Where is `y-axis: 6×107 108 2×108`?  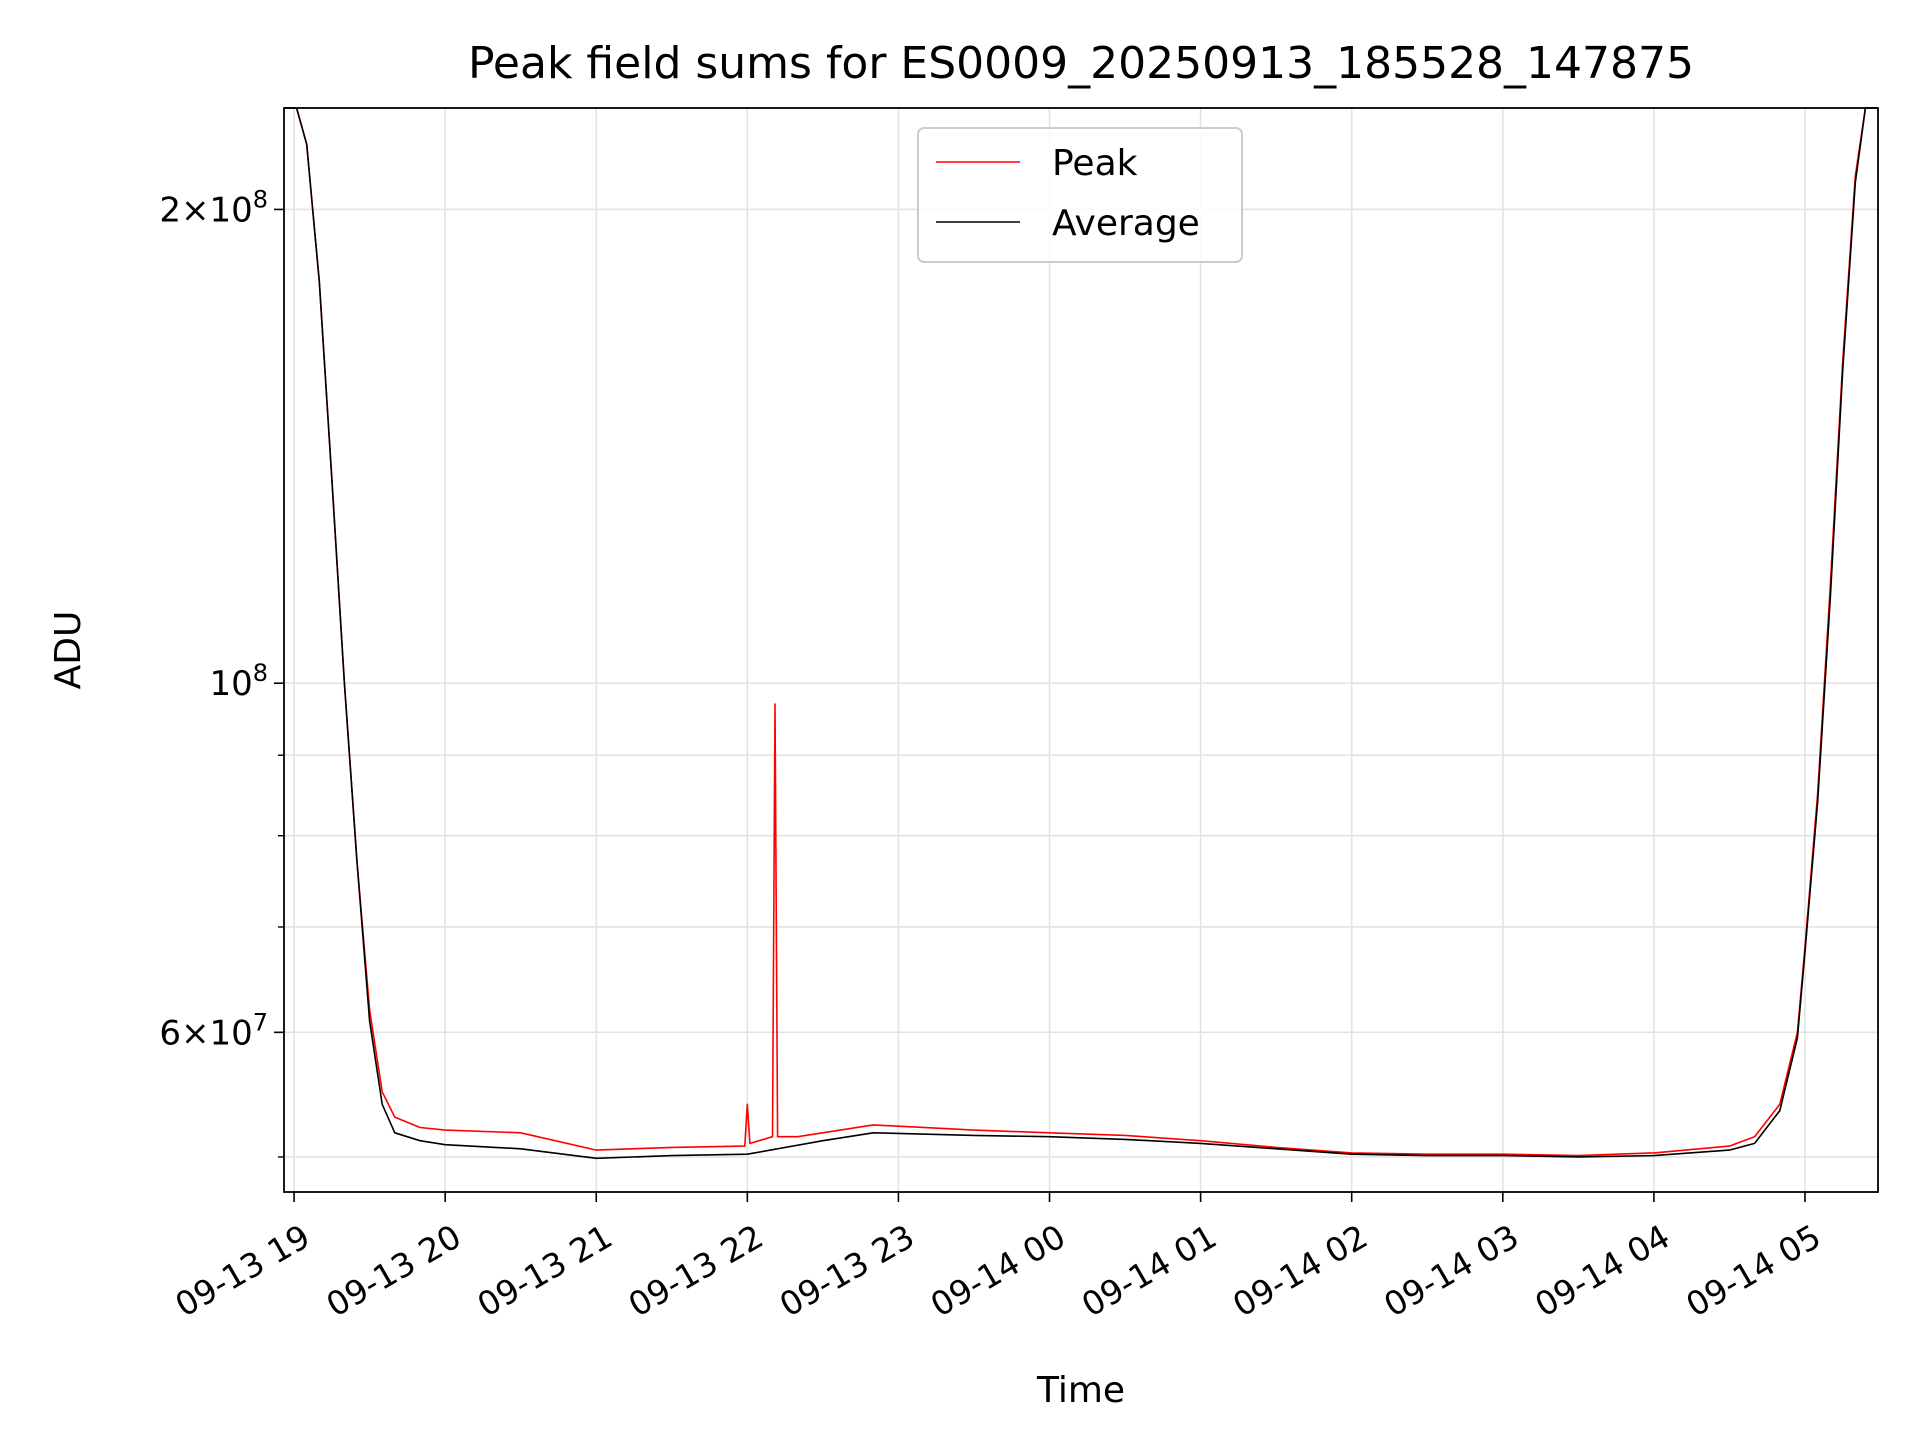
y-axis: 6×107 108 2×108 is located at coordinates (221, 671).